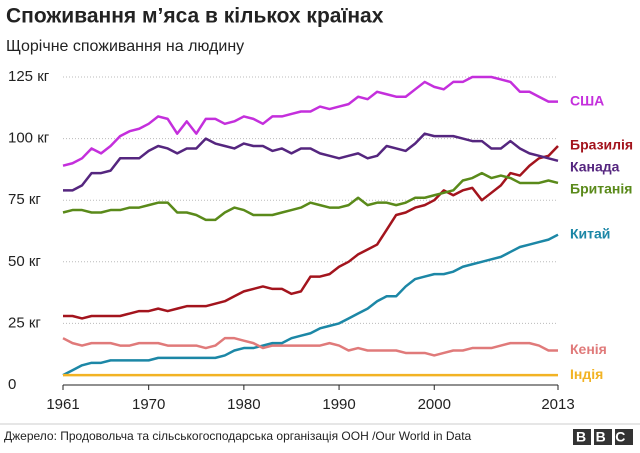 The width and height of the screenshot is (640, 453). I want to click on legend-label: Китай, so click(590, 233).